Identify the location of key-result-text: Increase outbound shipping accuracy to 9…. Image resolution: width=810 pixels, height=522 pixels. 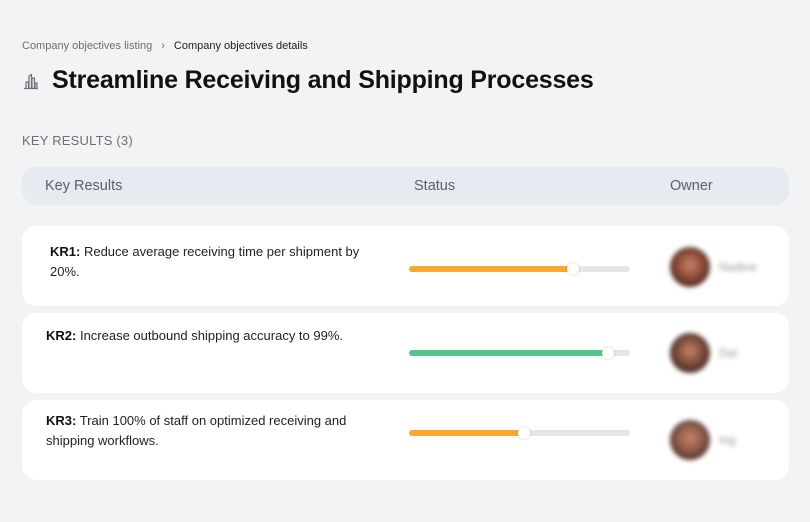
(210, 335).